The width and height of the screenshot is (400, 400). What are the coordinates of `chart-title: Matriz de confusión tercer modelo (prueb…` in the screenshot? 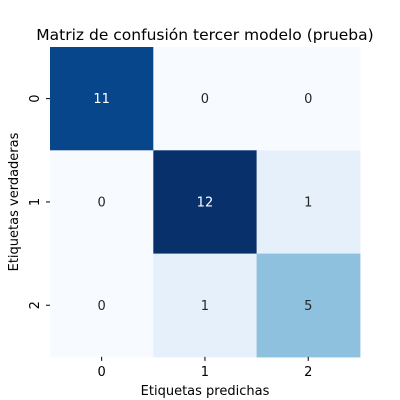 It's located at (204, 35).